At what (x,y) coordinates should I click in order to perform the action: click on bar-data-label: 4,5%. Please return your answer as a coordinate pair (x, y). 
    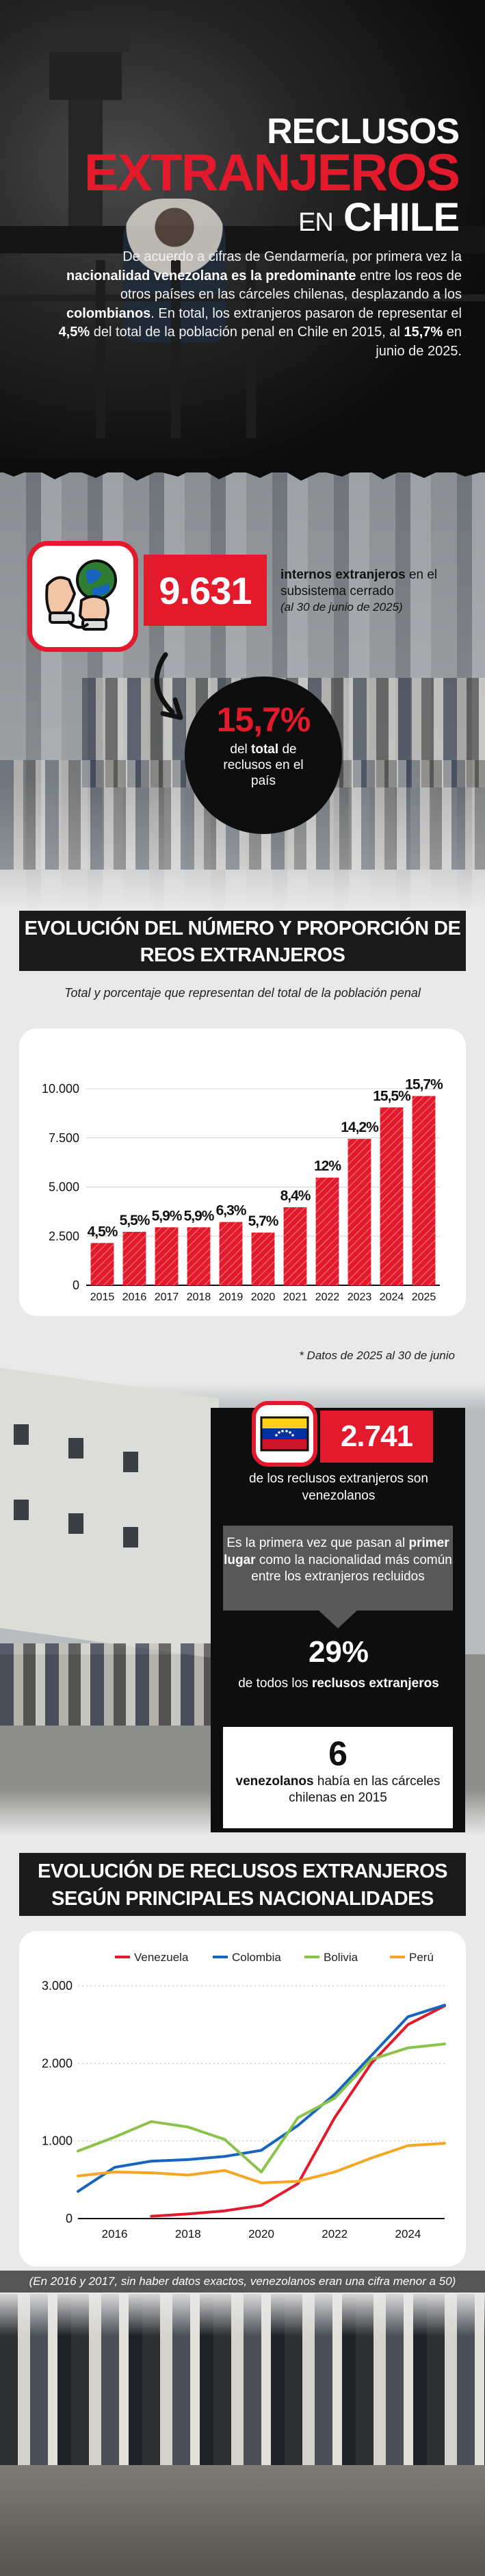
    Looking at the image, I should click on (103, 1231).